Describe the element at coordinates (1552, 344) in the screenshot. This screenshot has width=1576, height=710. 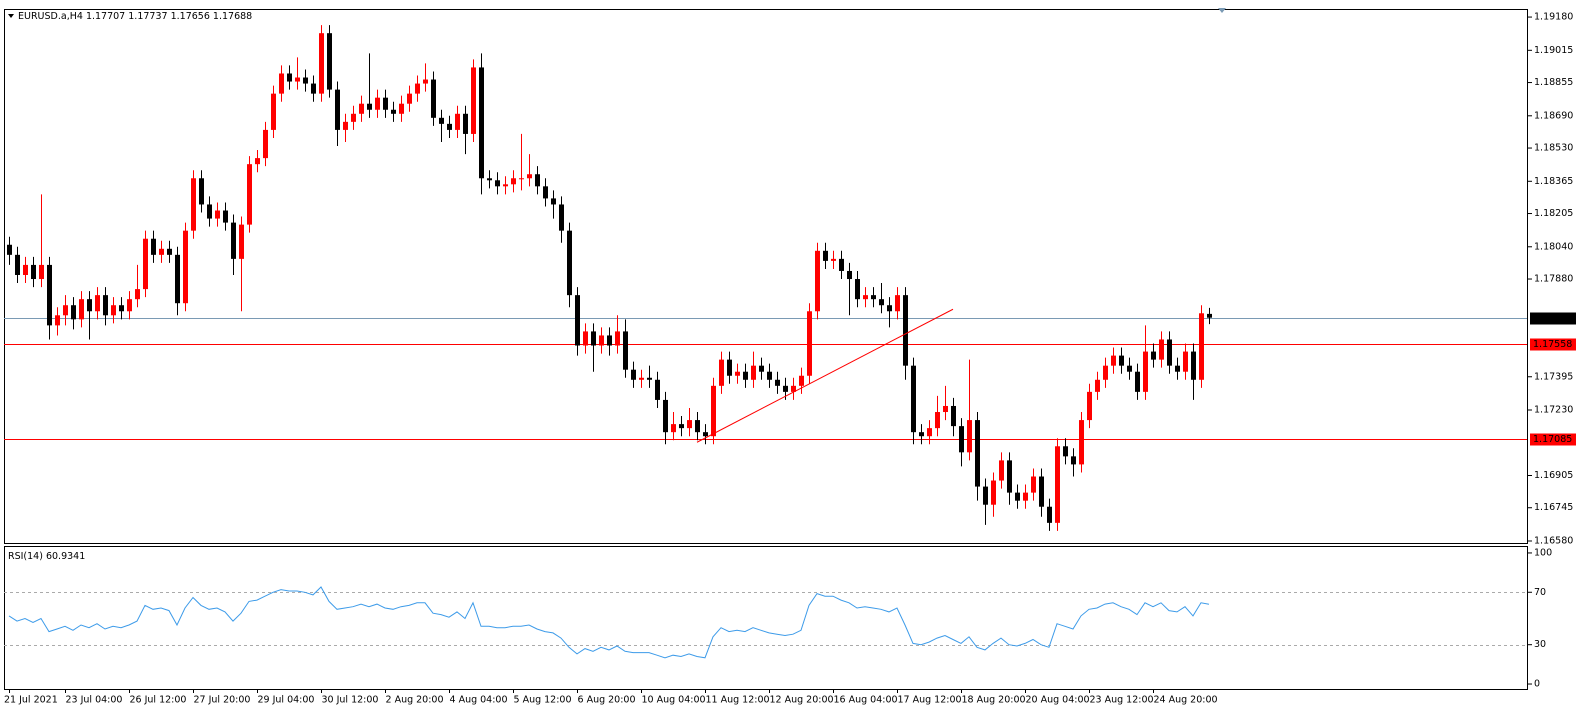
I see `level-label: 1.17558` at that location.